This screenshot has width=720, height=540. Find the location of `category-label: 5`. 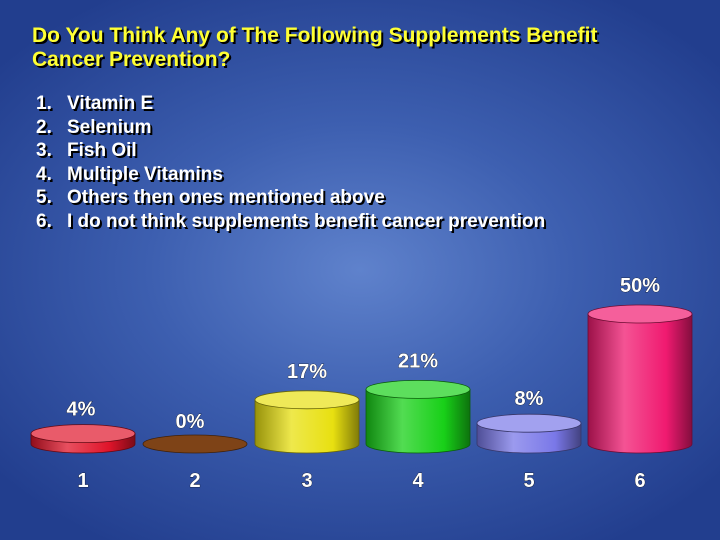

category-label: 5 is located at coordinates (528, 481).